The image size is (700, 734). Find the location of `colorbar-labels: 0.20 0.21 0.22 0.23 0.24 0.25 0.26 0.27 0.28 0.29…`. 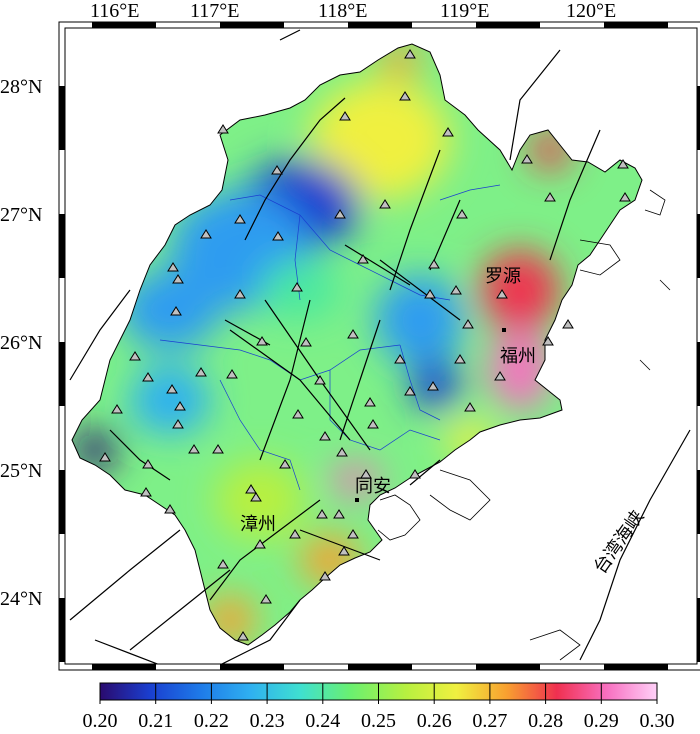

colorbar-labels: 0.20 0.21 0.22 0.23 0.24 0.25 0.26 0.27 0.28 0.29… is located at coordinates (379, 721).